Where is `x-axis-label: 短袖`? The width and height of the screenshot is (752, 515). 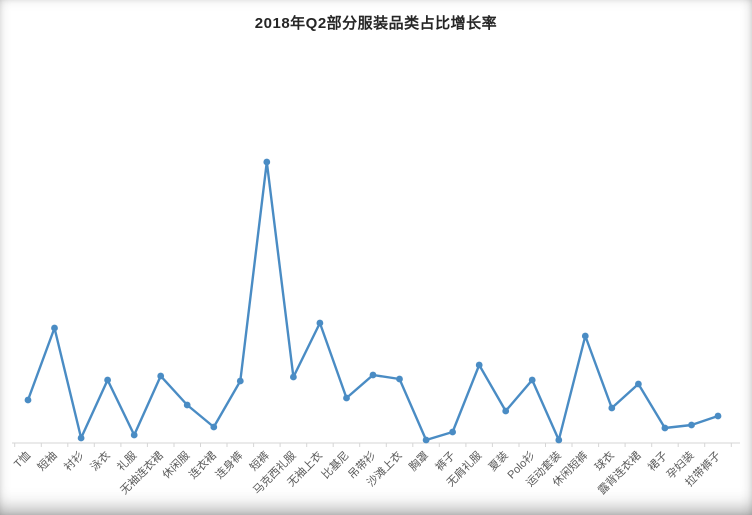
x-axis-label: 短袖 is located at coordinates (46, 460).